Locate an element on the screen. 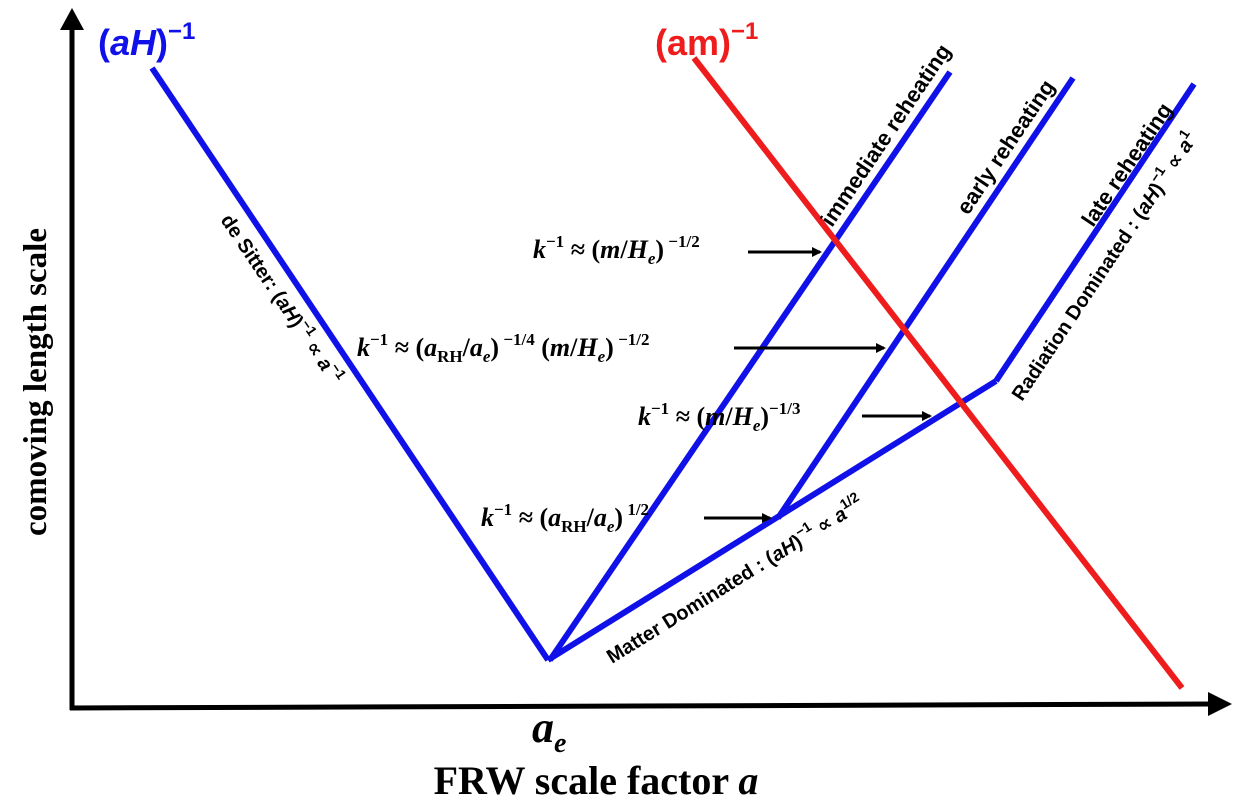 This screenshot has height=808, width=1245. annotation-late: k−1 ≈ (m/He)−1/3 is located at coordinates (719, 417).